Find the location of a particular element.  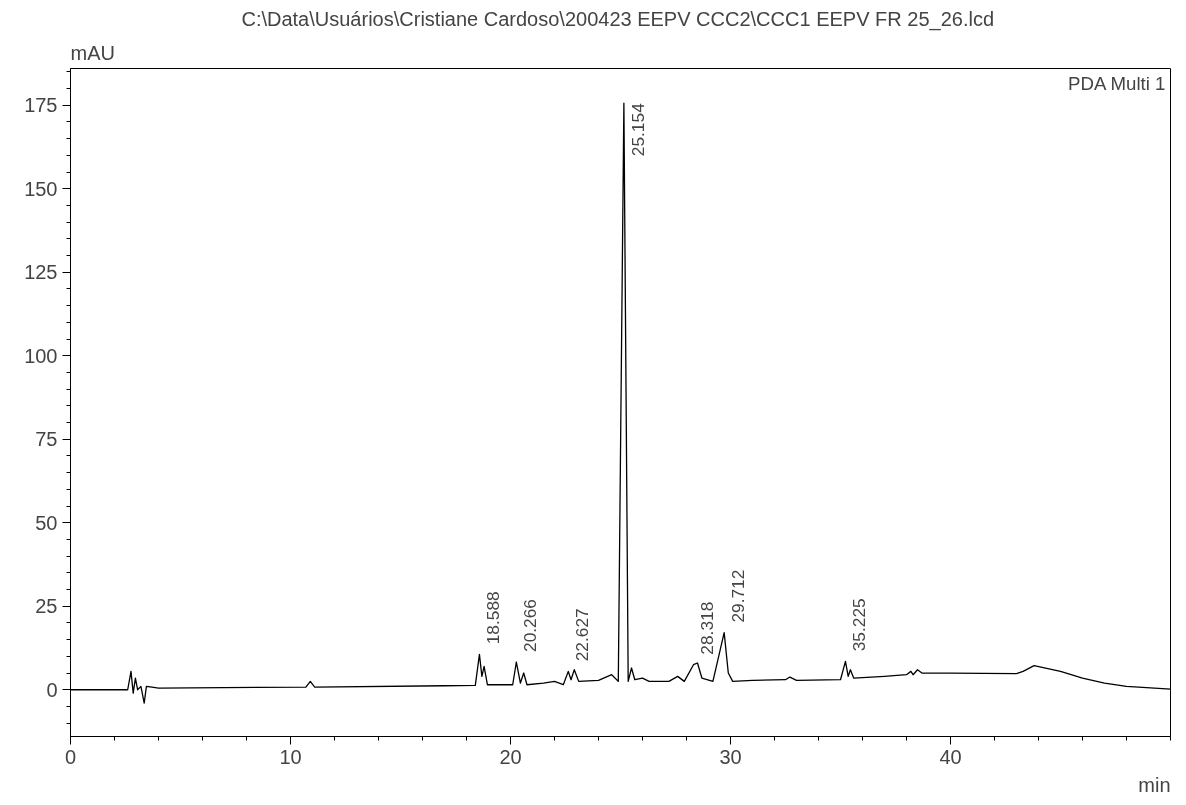

y-tick-label: 25 is located at coordinates (46, 606).